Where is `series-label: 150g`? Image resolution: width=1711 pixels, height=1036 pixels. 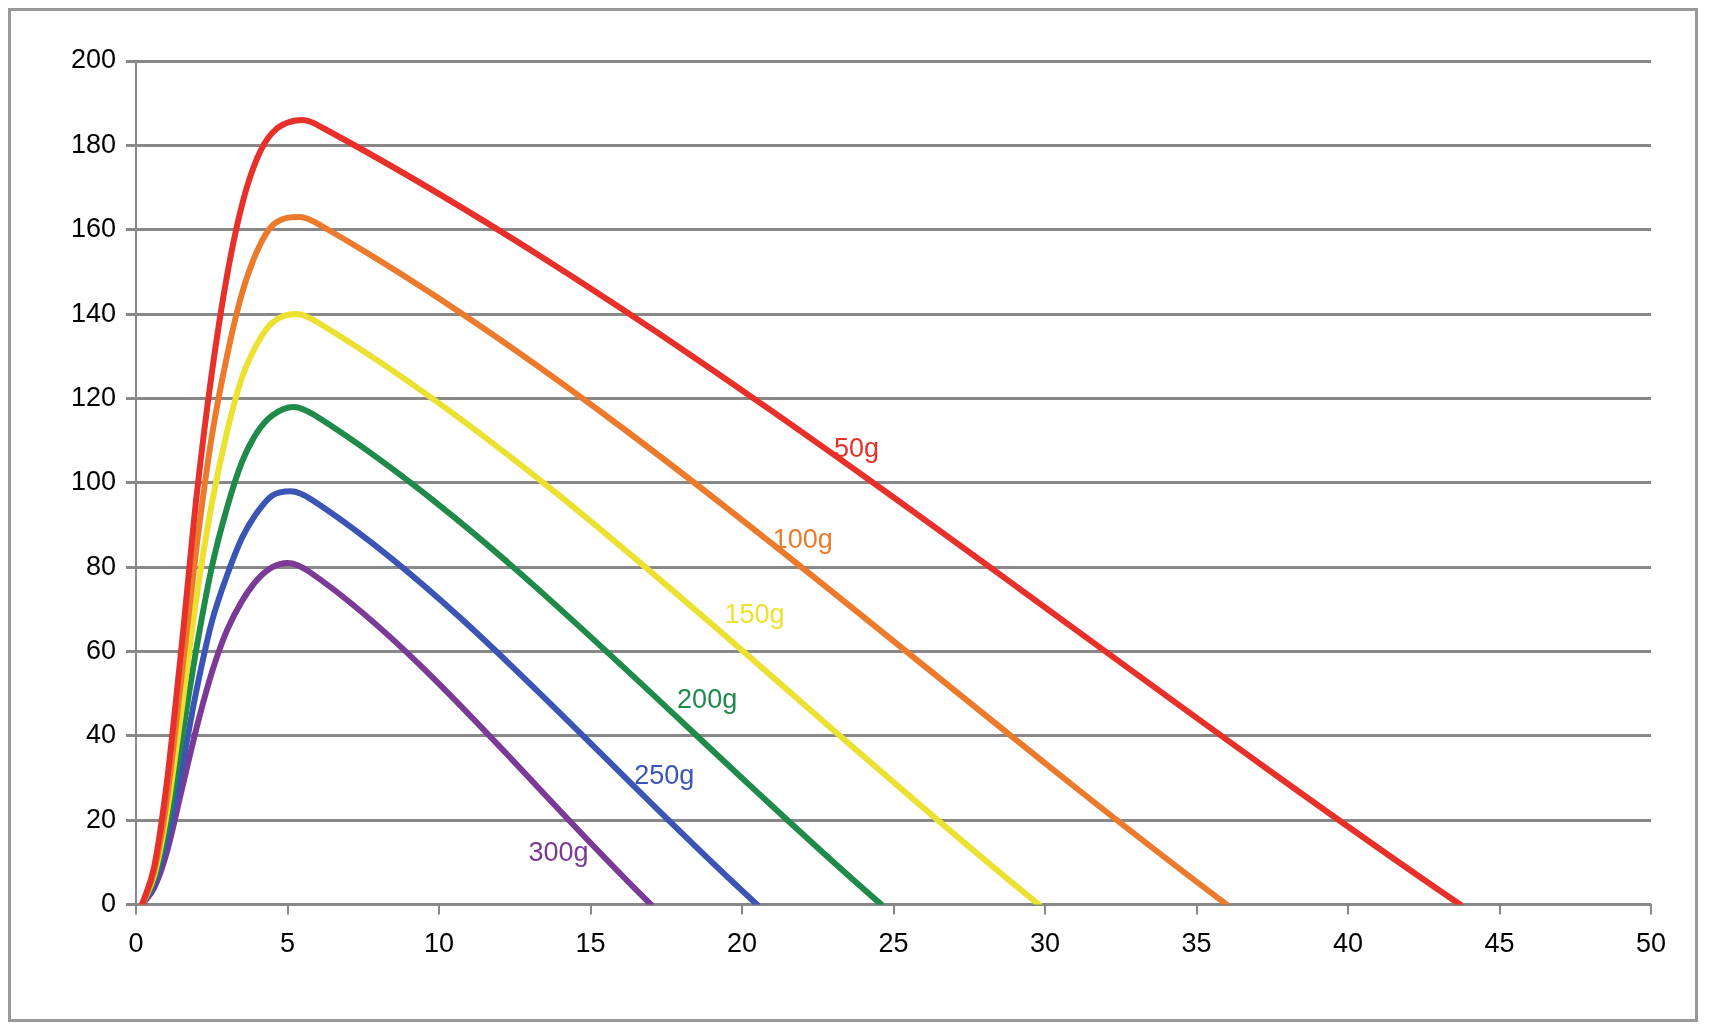
series-label: 150g is located at coordinates (754, 613).